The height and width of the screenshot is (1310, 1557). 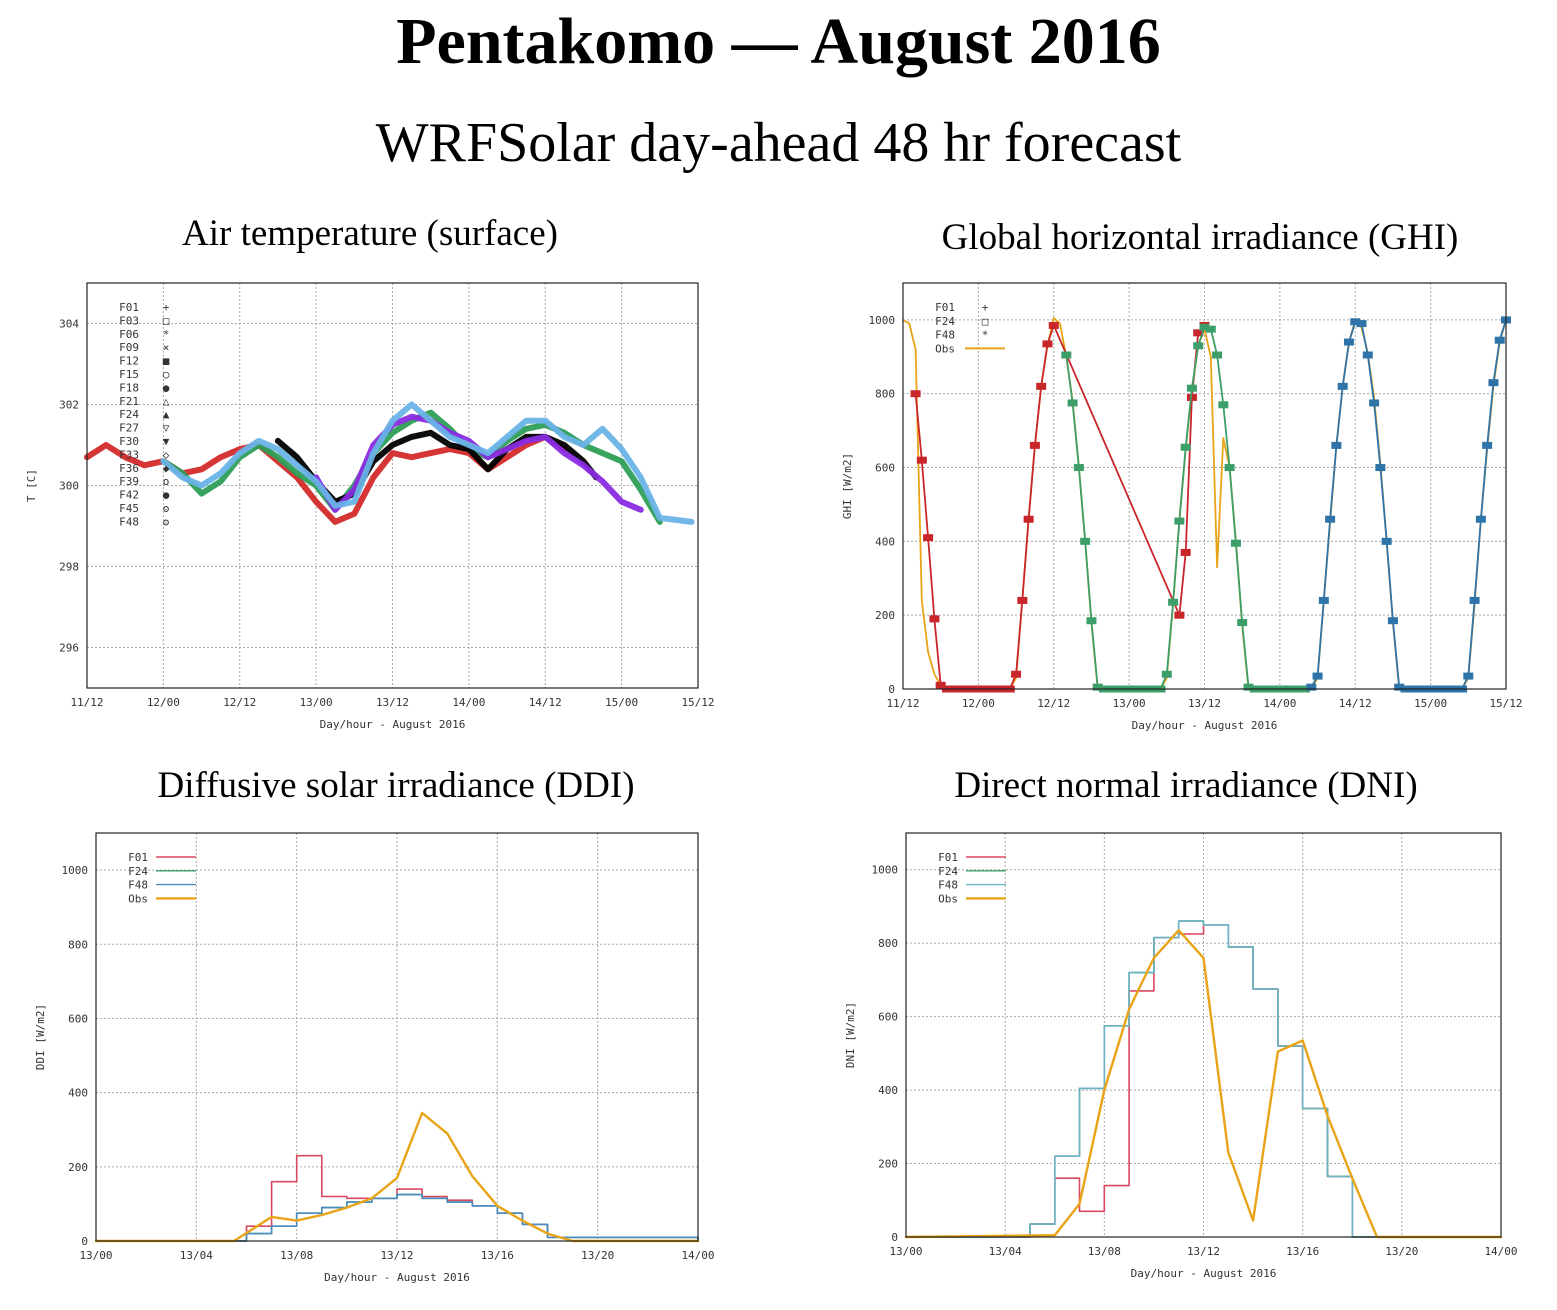 What do you see at coordinates (885, 615) in the screenshot?
I see `ghi-y-tick-label: 200` at bounding box center [885, 615].